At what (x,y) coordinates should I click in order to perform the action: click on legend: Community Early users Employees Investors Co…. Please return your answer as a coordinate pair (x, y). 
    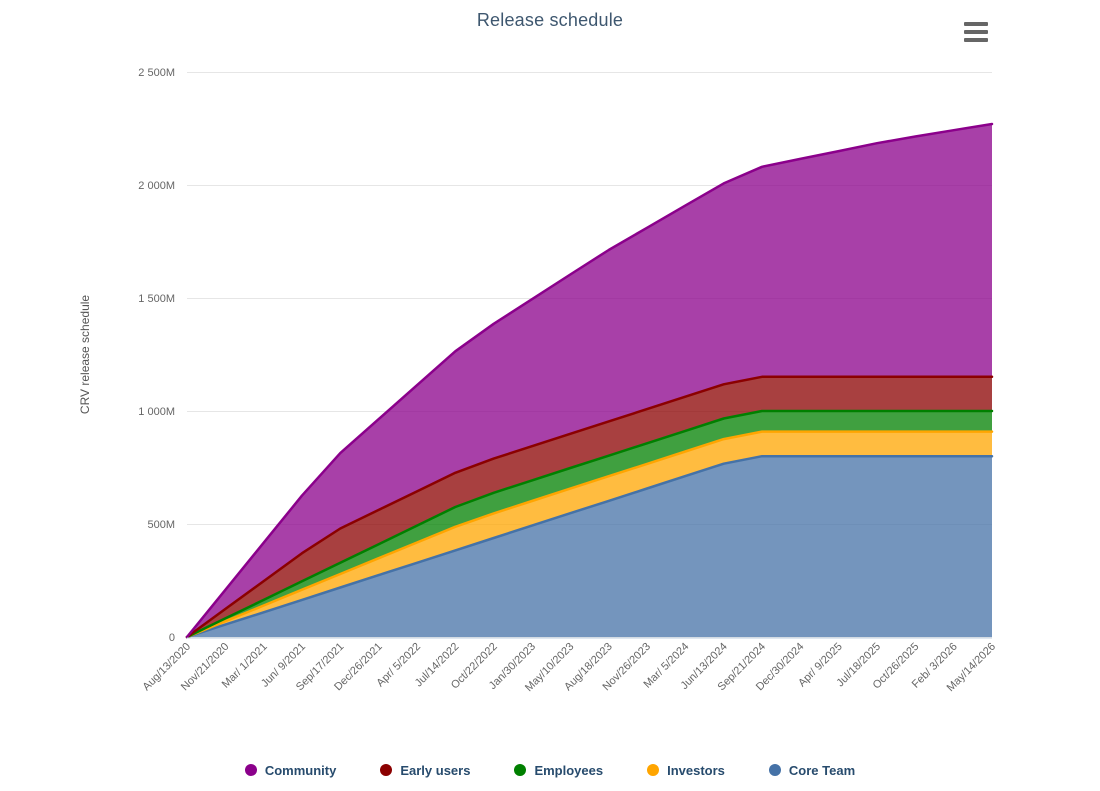
    Looking at the image, I should click on (550, 770).